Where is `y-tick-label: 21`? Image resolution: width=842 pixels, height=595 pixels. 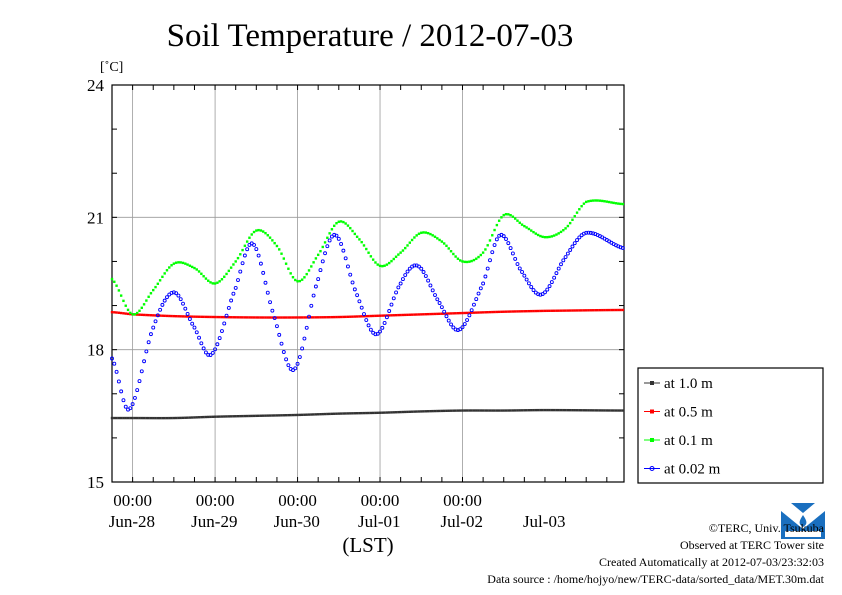
y-tick-label: 21 is located at coordinates (95, 217).